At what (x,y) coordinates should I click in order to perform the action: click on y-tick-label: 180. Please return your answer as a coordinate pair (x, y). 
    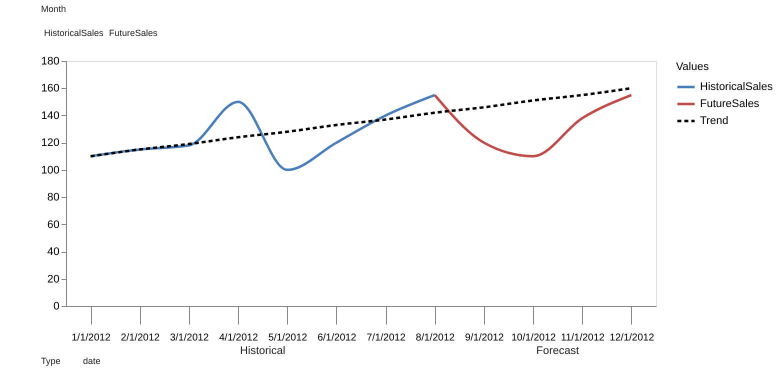
    Looking at the image, I should click on (50, 62).